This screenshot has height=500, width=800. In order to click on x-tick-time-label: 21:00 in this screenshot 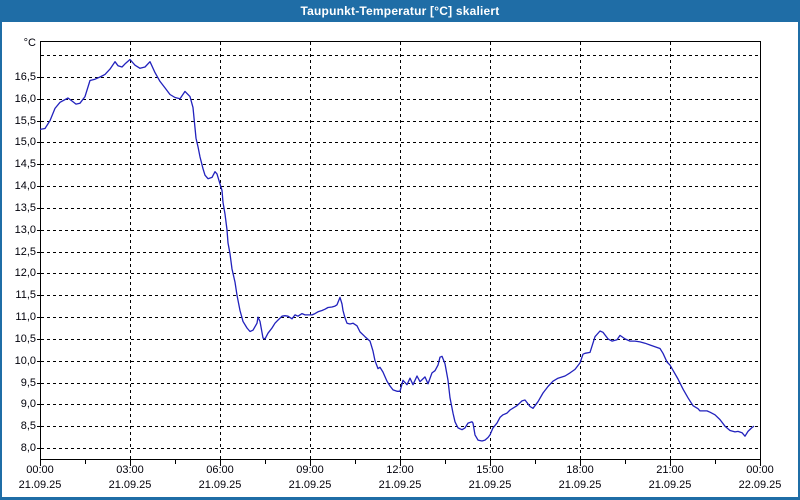, I will do `click(670, 470)`.